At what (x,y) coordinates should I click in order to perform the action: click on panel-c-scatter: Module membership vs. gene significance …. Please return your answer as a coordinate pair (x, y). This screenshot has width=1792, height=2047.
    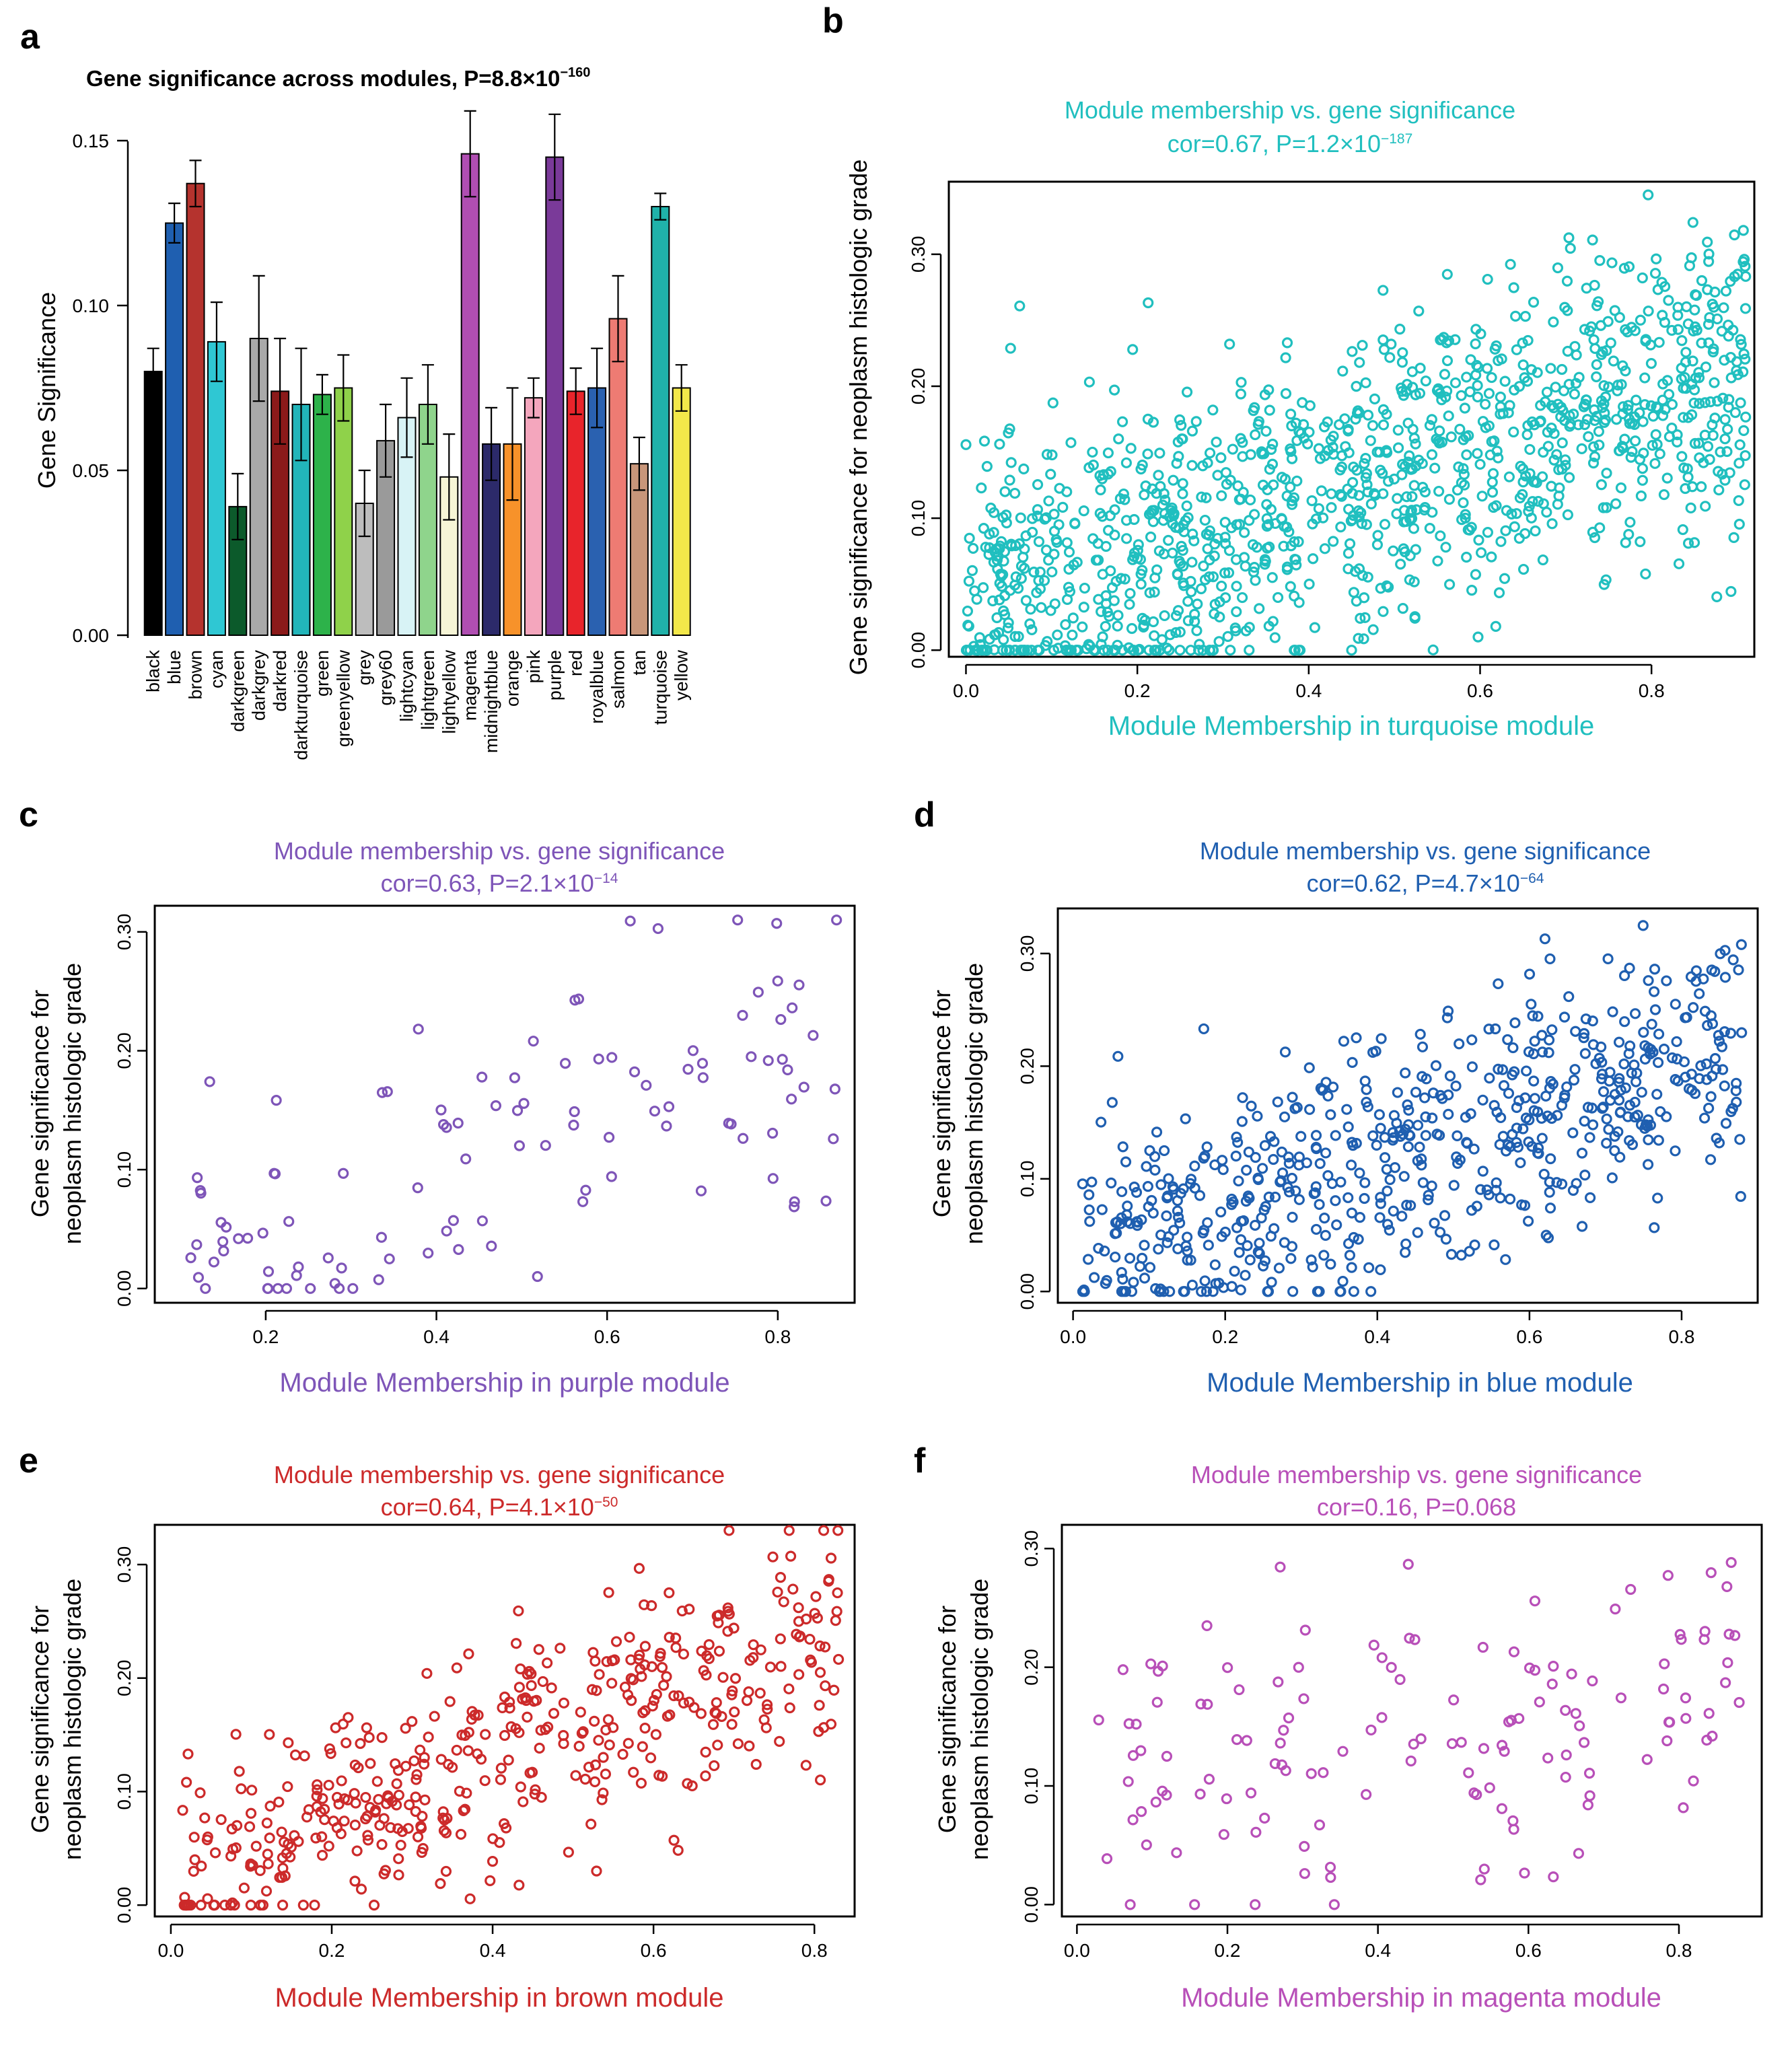
    Looking at the image, I should click on (441, 1117).